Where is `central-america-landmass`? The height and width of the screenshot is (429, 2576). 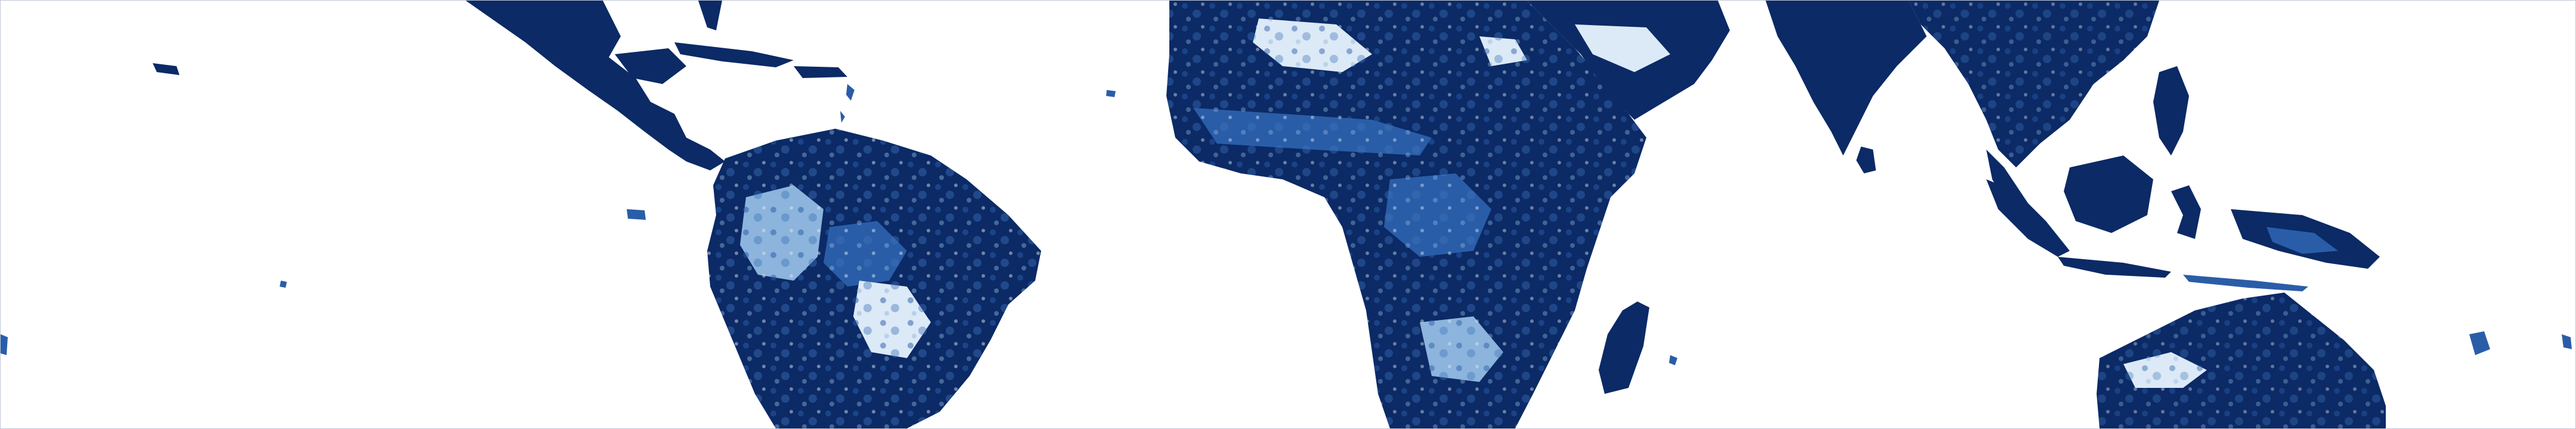 central-america-landmass is located at coordinates (596, 85).